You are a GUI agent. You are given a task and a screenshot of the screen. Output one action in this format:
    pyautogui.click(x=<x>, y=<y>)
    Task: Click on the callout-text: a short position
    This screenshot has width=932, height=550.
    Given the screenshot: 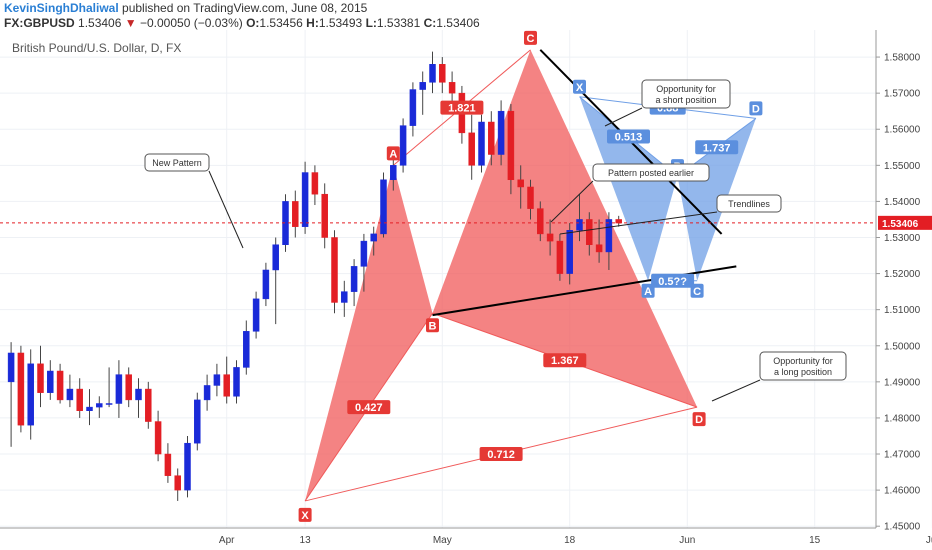 What is the action you would take?
    pyautogui.click(x=685, y=100)
    